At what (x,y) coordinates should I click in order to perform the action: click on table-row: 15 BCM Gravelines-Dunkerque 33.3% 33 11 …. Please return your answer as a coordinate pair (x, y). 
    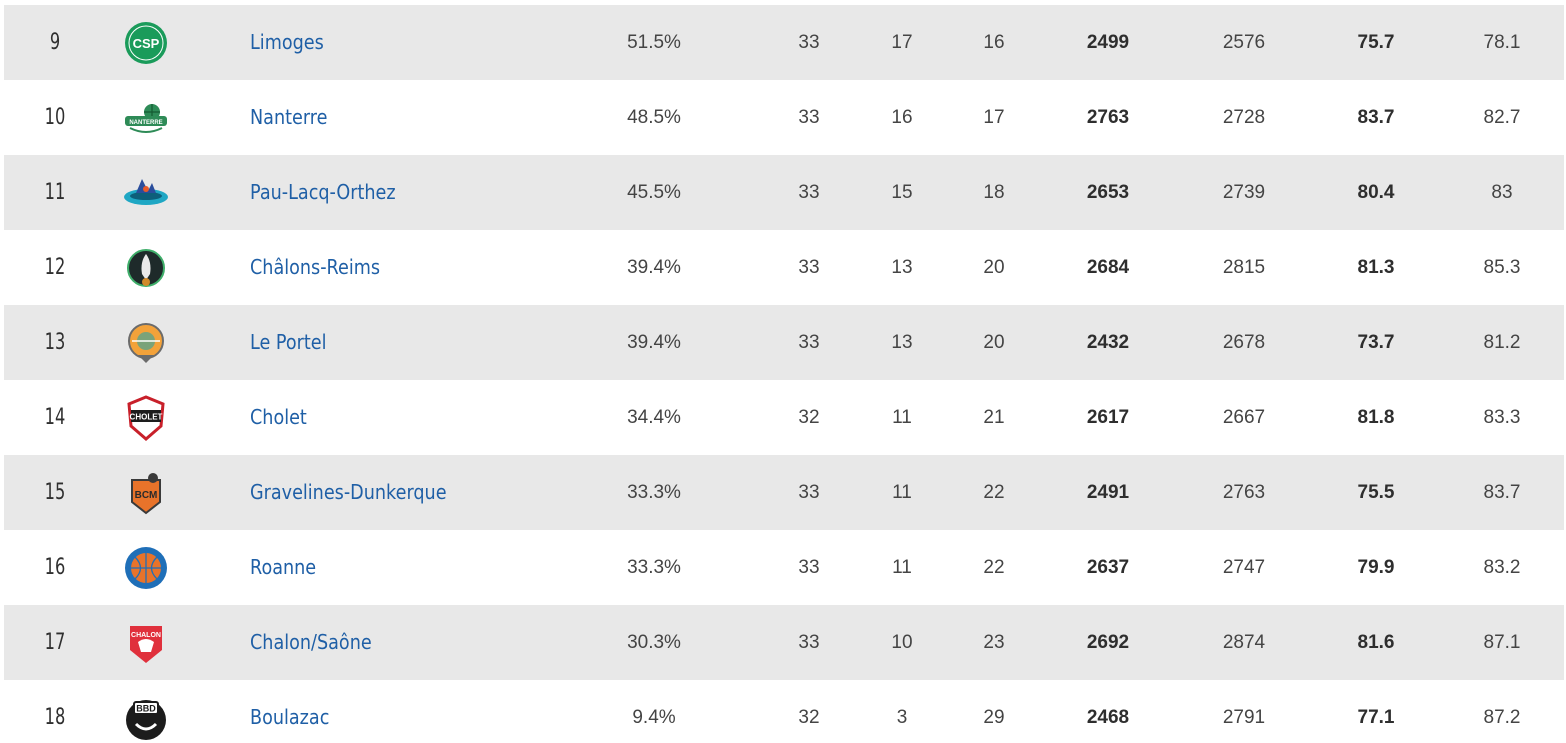
    Looking at the image, I should click on (784, 492).